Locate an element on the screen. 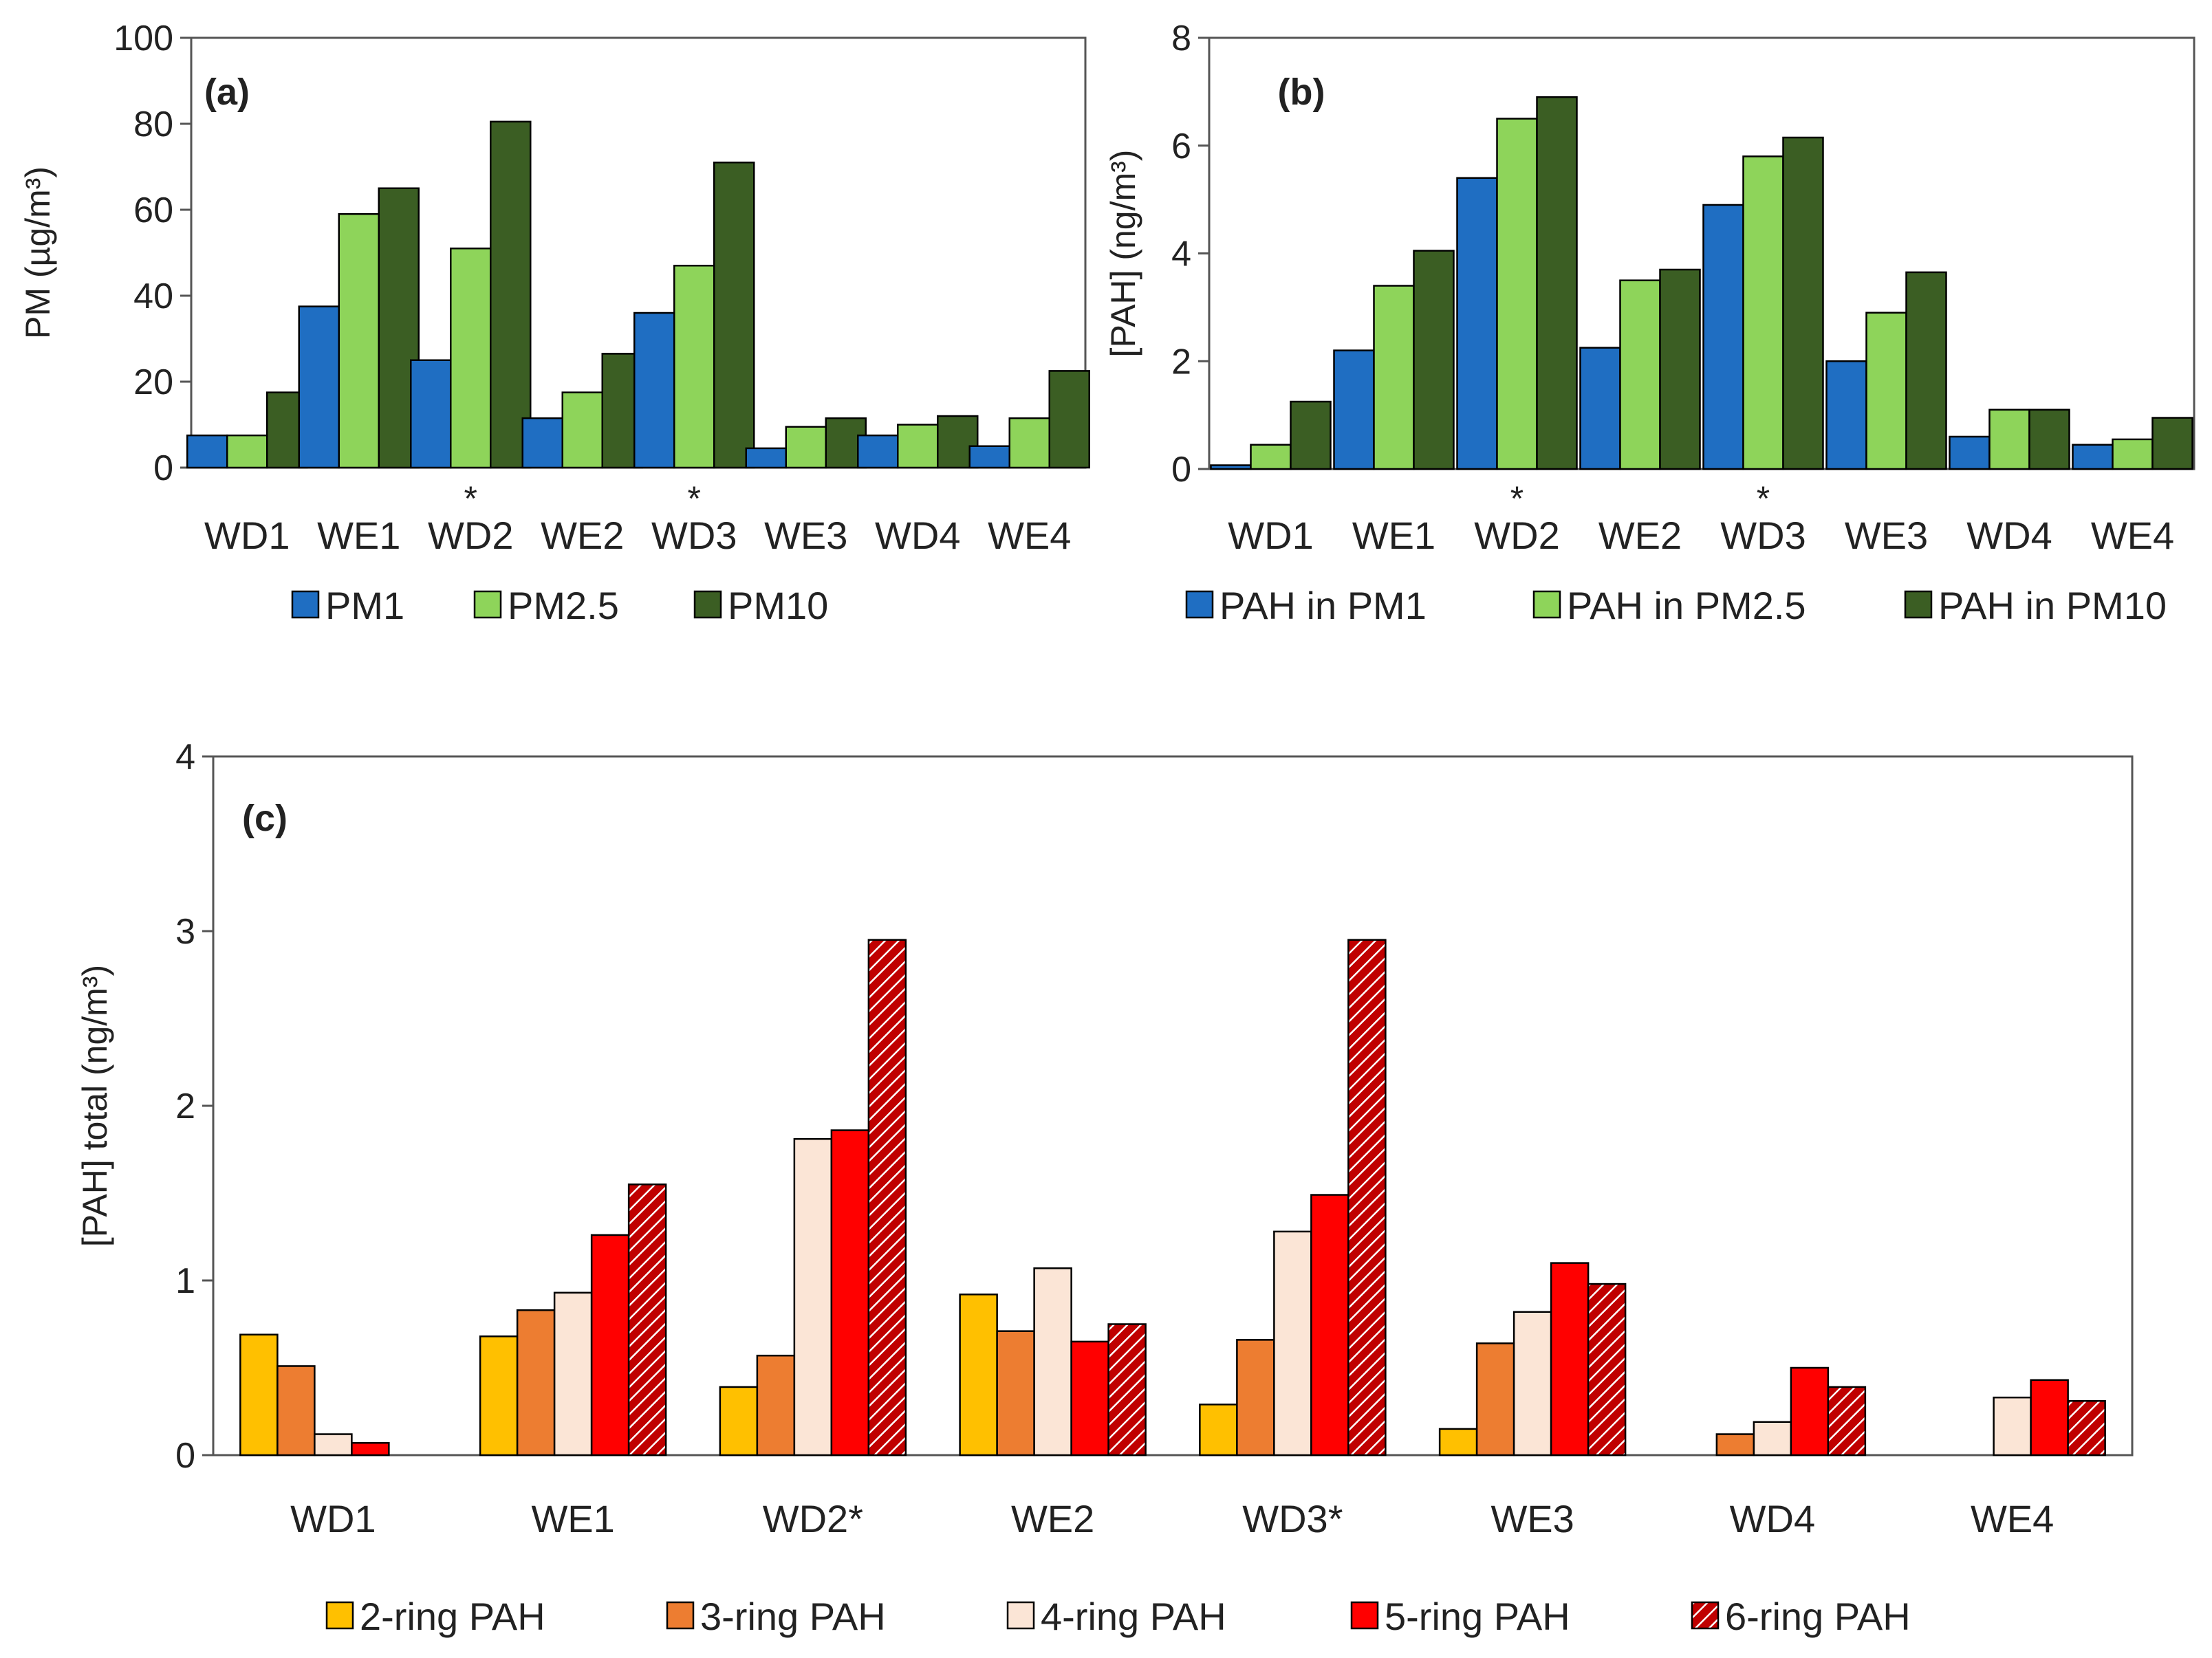  legend-label: PAH in PM2.5 is located at coordinates (1686, 605).